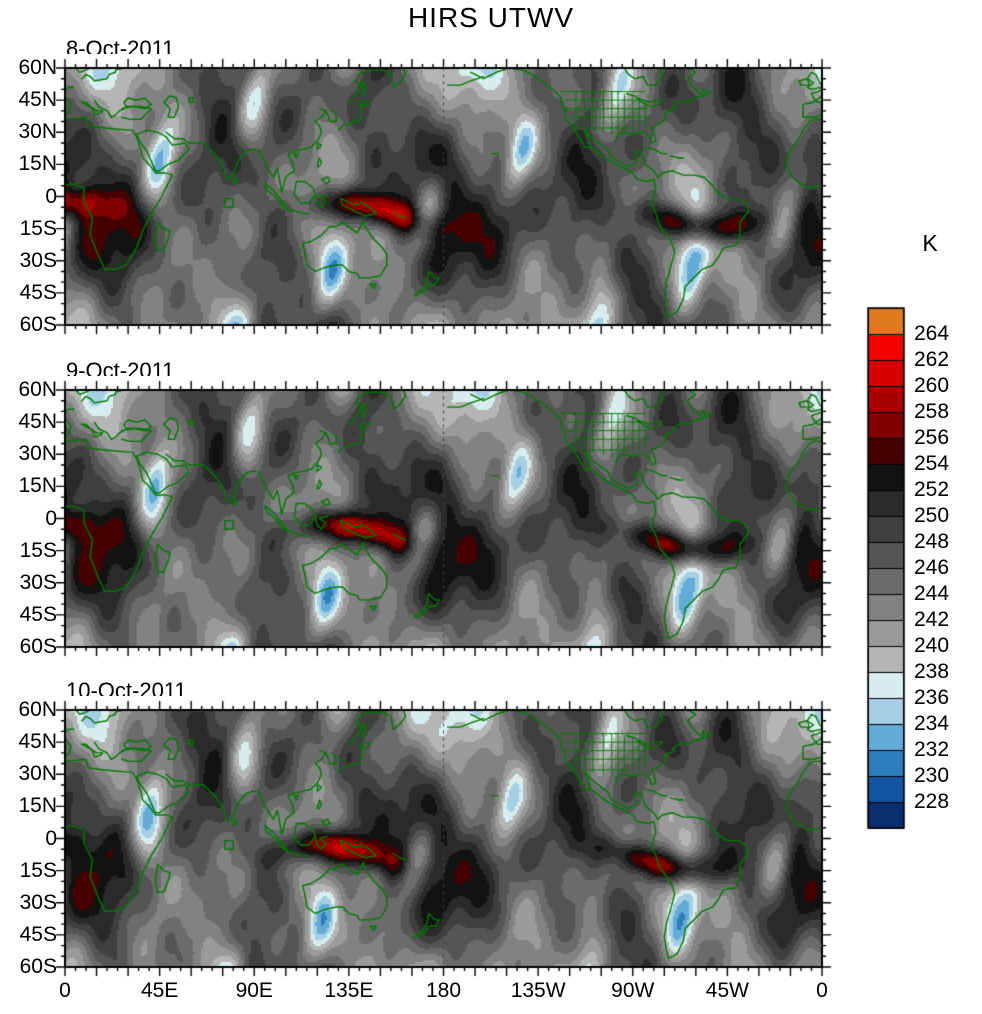 The width and height of the screenshot is (982, 1014). Describe the element at coordinates (159, 990) in the screenshot. I see `lon-tick-label: 45E` at that location.